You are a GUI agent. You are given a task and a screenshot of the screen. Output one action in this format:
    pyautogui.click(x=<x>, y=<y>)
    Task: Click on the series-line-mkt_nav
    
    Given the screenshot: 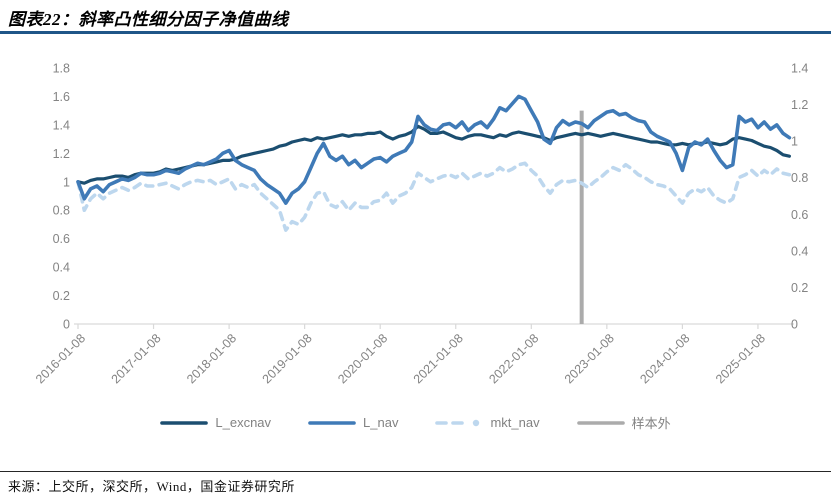 What is the action you would take?
    pyautogui.click(x=434, y=196)
    